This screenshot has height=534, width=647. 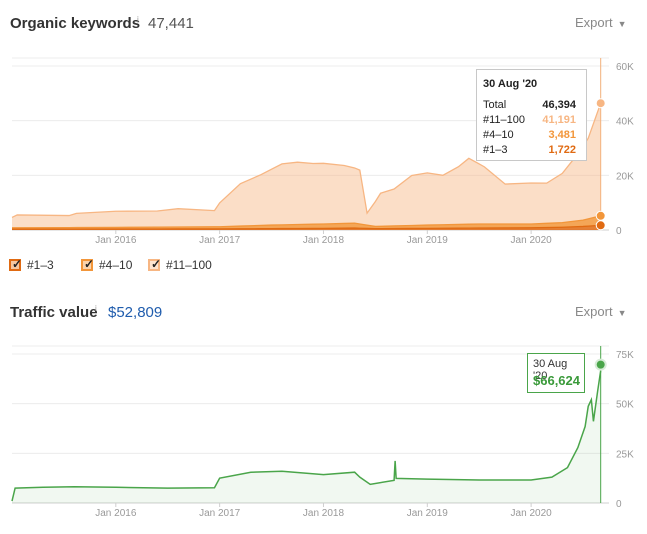 What do you see at coordinates (625, 176) in the screenshot?
I see `y-tick-label: 20K` at bounding box center [625, 176].